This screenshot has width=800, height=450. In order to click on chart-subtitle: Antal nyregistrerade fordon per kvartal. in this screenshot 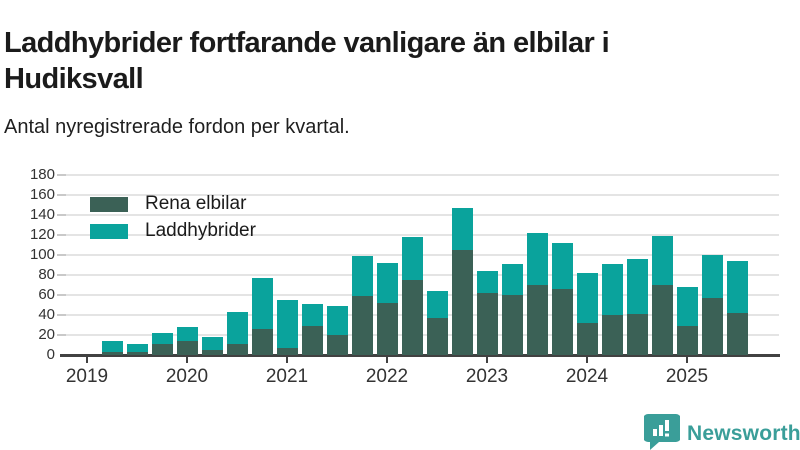, I will do `click(177, 127)`.